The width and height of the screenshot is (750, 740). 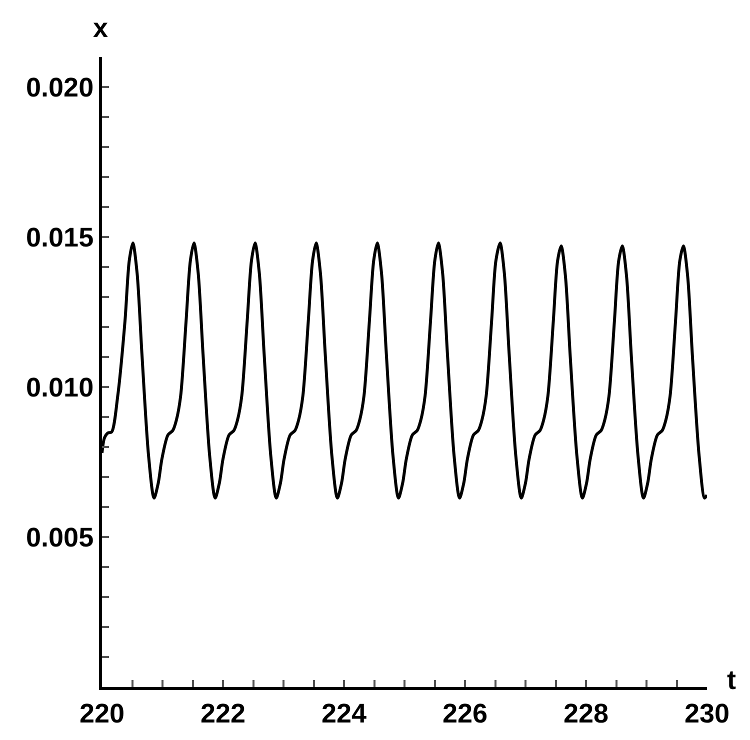 I want to click on x-tick-label: 222, so click(x=223, y=713).